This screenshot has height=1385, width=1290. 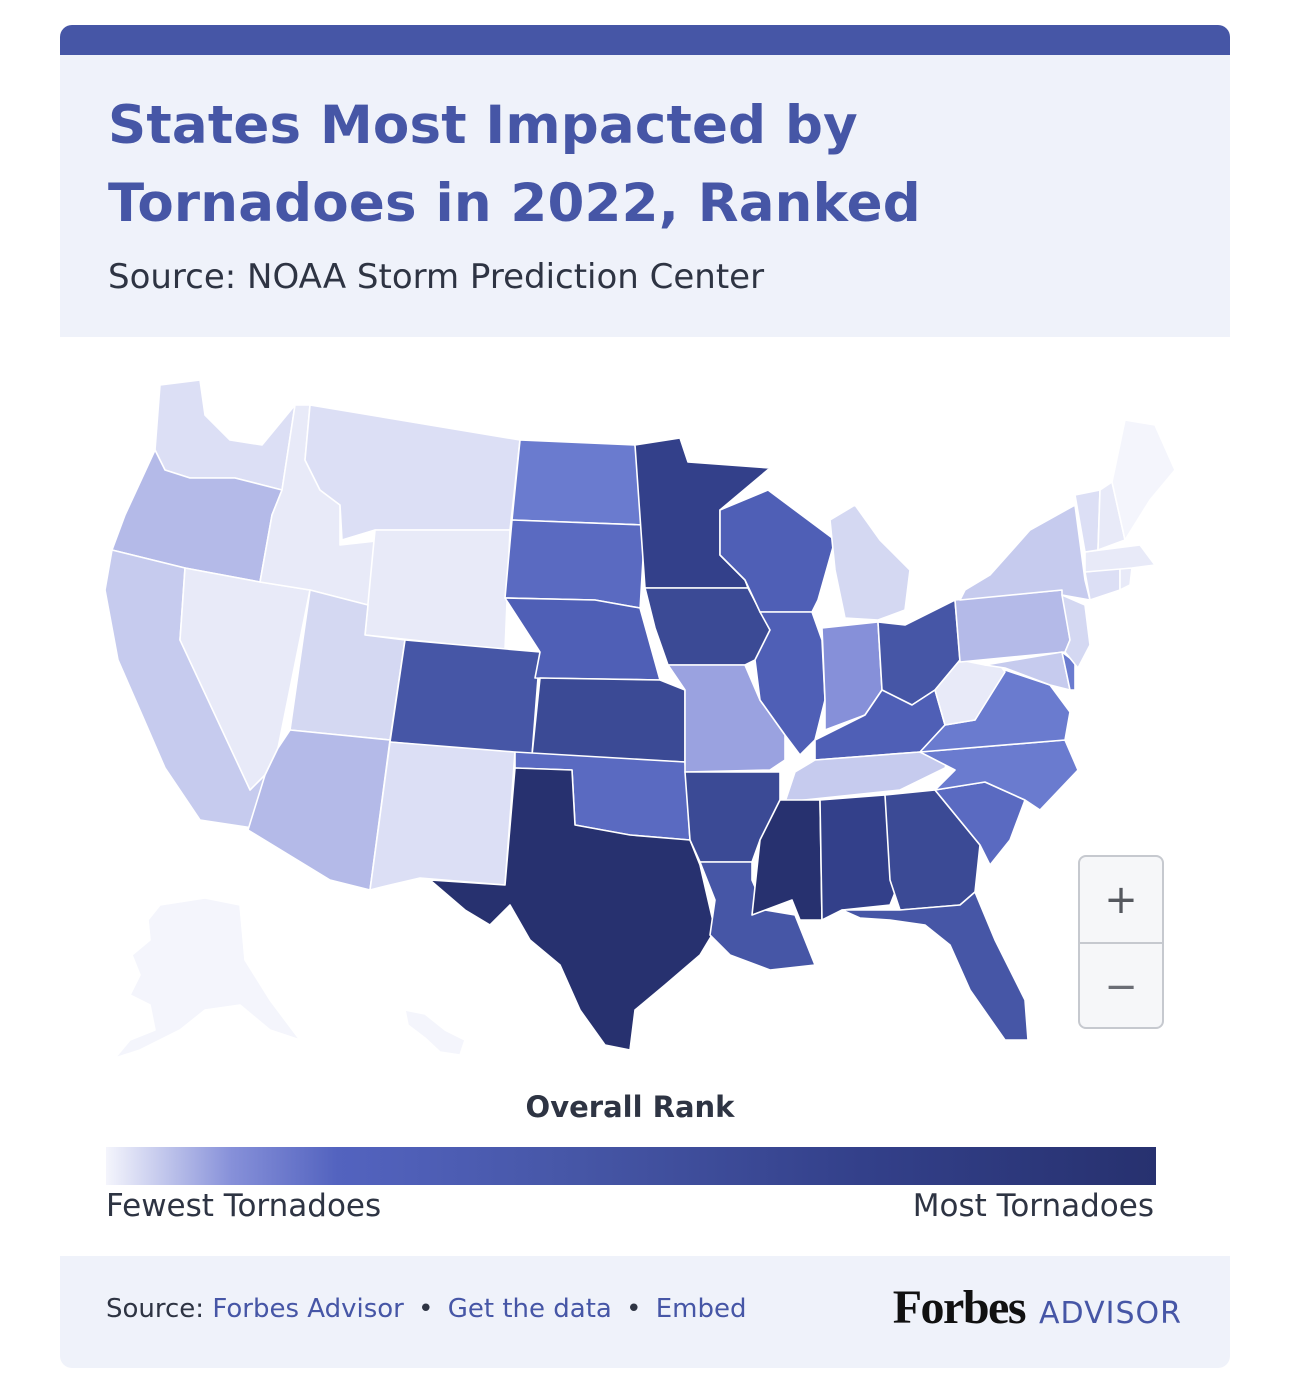 What do you see at coordinates (732, 817) in the screenshot?
I see `state-AR` at bounding box center [732, 817].